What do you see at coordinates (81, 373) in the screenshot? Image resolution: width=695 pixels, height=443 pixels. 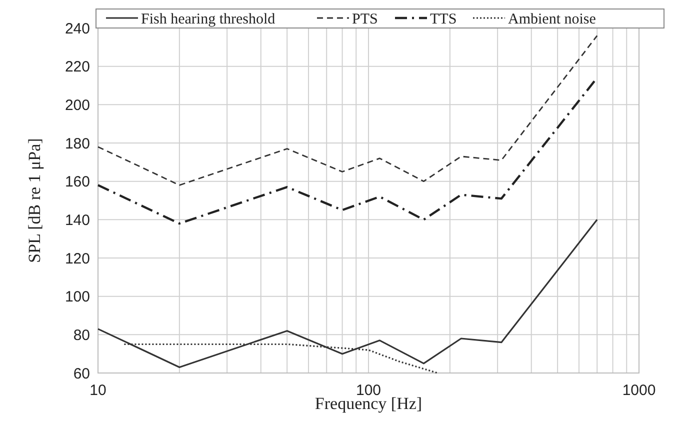 I see `y-tick-label: 60` at bounding box center [81, 373].